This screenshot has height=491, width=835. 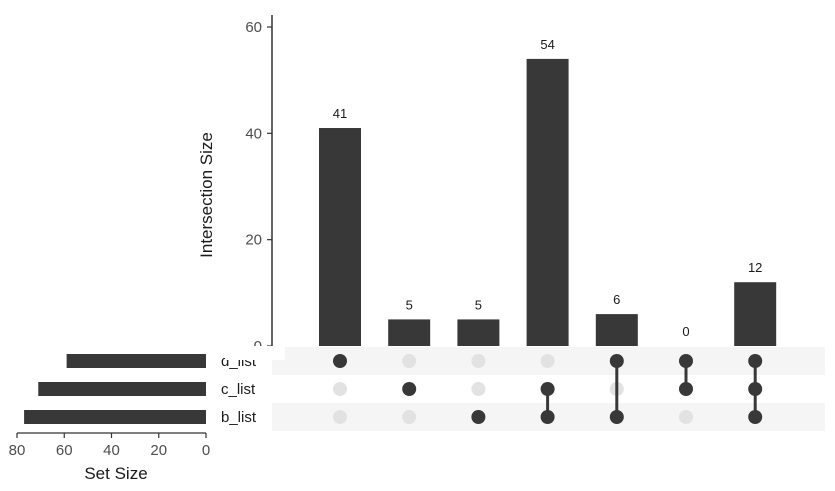 What do you see at coordinates (238, 389) in the screenshot?
I see `set-label-c_list: c_list` at bounding box center [238, 389].